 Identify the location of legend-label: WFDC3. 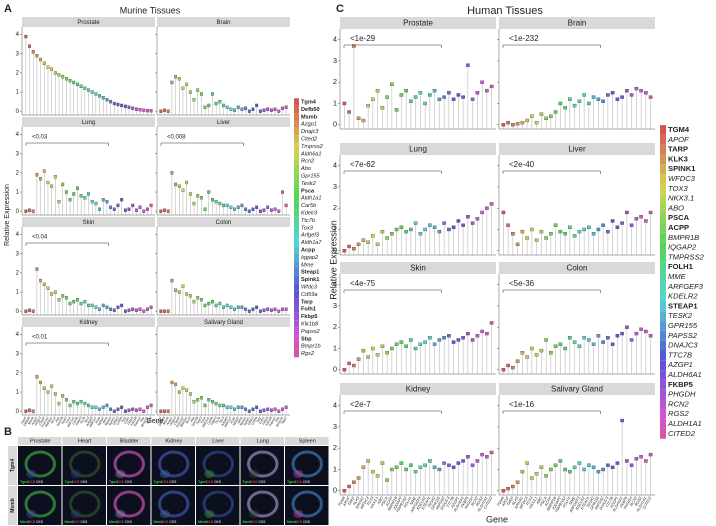
(682, 178).